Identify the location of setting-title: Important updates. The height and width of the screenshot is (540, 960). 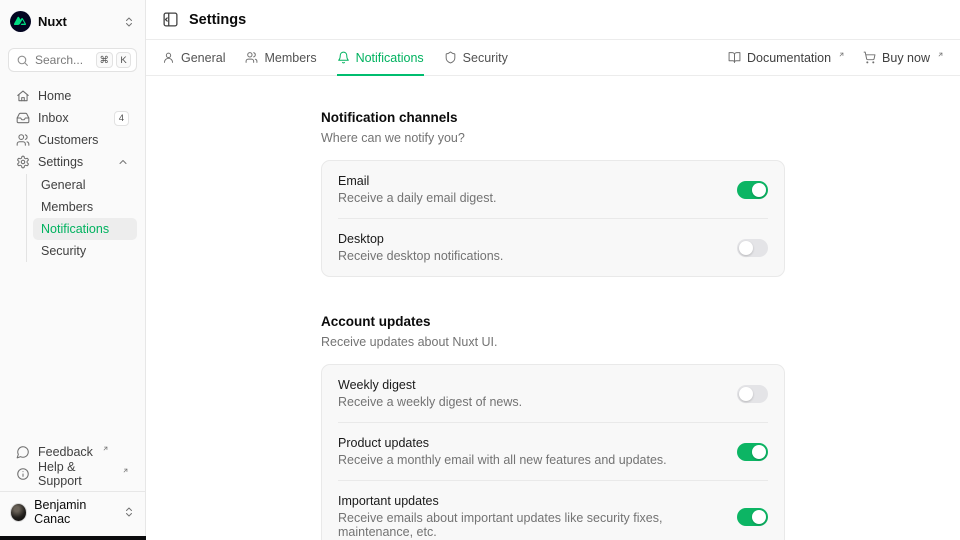
(388, 501).